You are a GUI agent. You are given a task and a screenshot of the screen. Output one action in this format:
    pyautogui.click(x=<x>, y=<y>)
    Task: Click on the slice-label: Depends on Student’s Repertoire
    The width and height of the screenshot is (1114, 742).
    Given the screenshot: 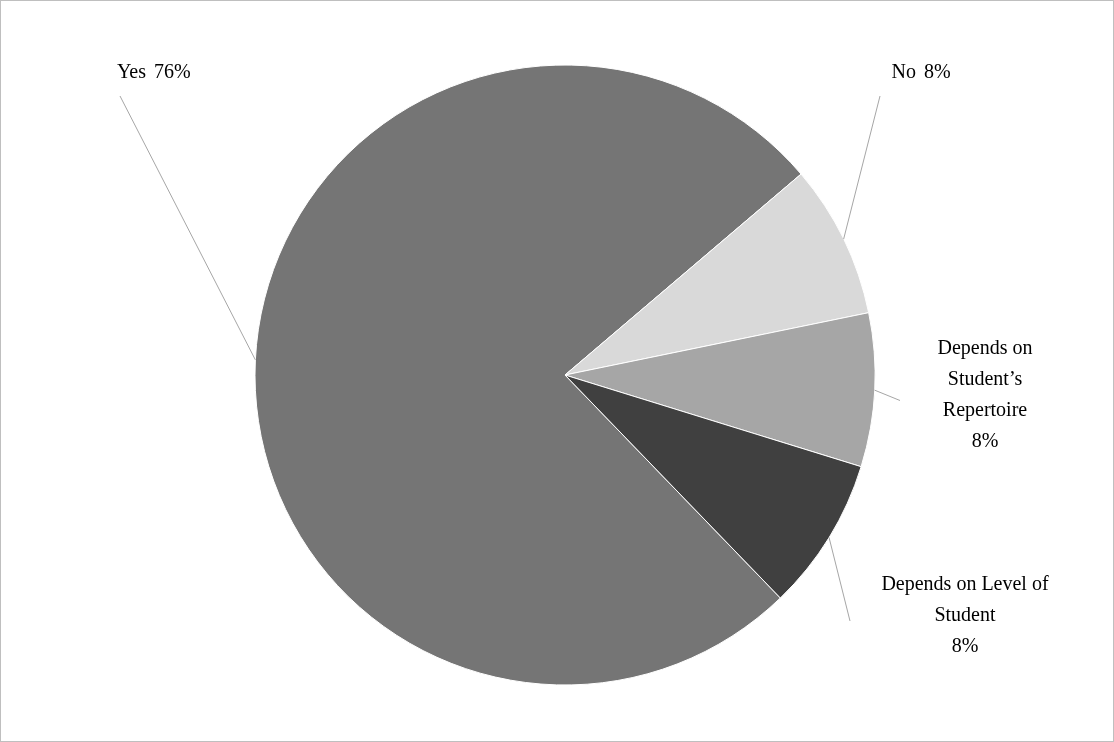 What is the action you would take?
    pyautogui.click(x=985, y=378)
    